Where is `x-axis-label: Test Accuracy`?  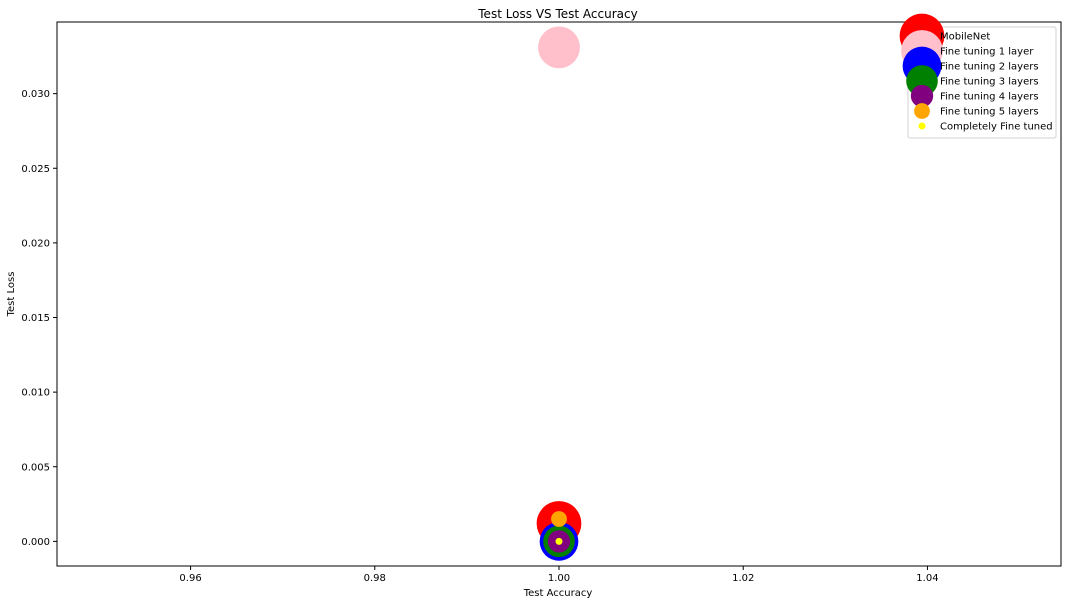
x-axis-label: Test Accuracy is located at coordinates (558, 593).